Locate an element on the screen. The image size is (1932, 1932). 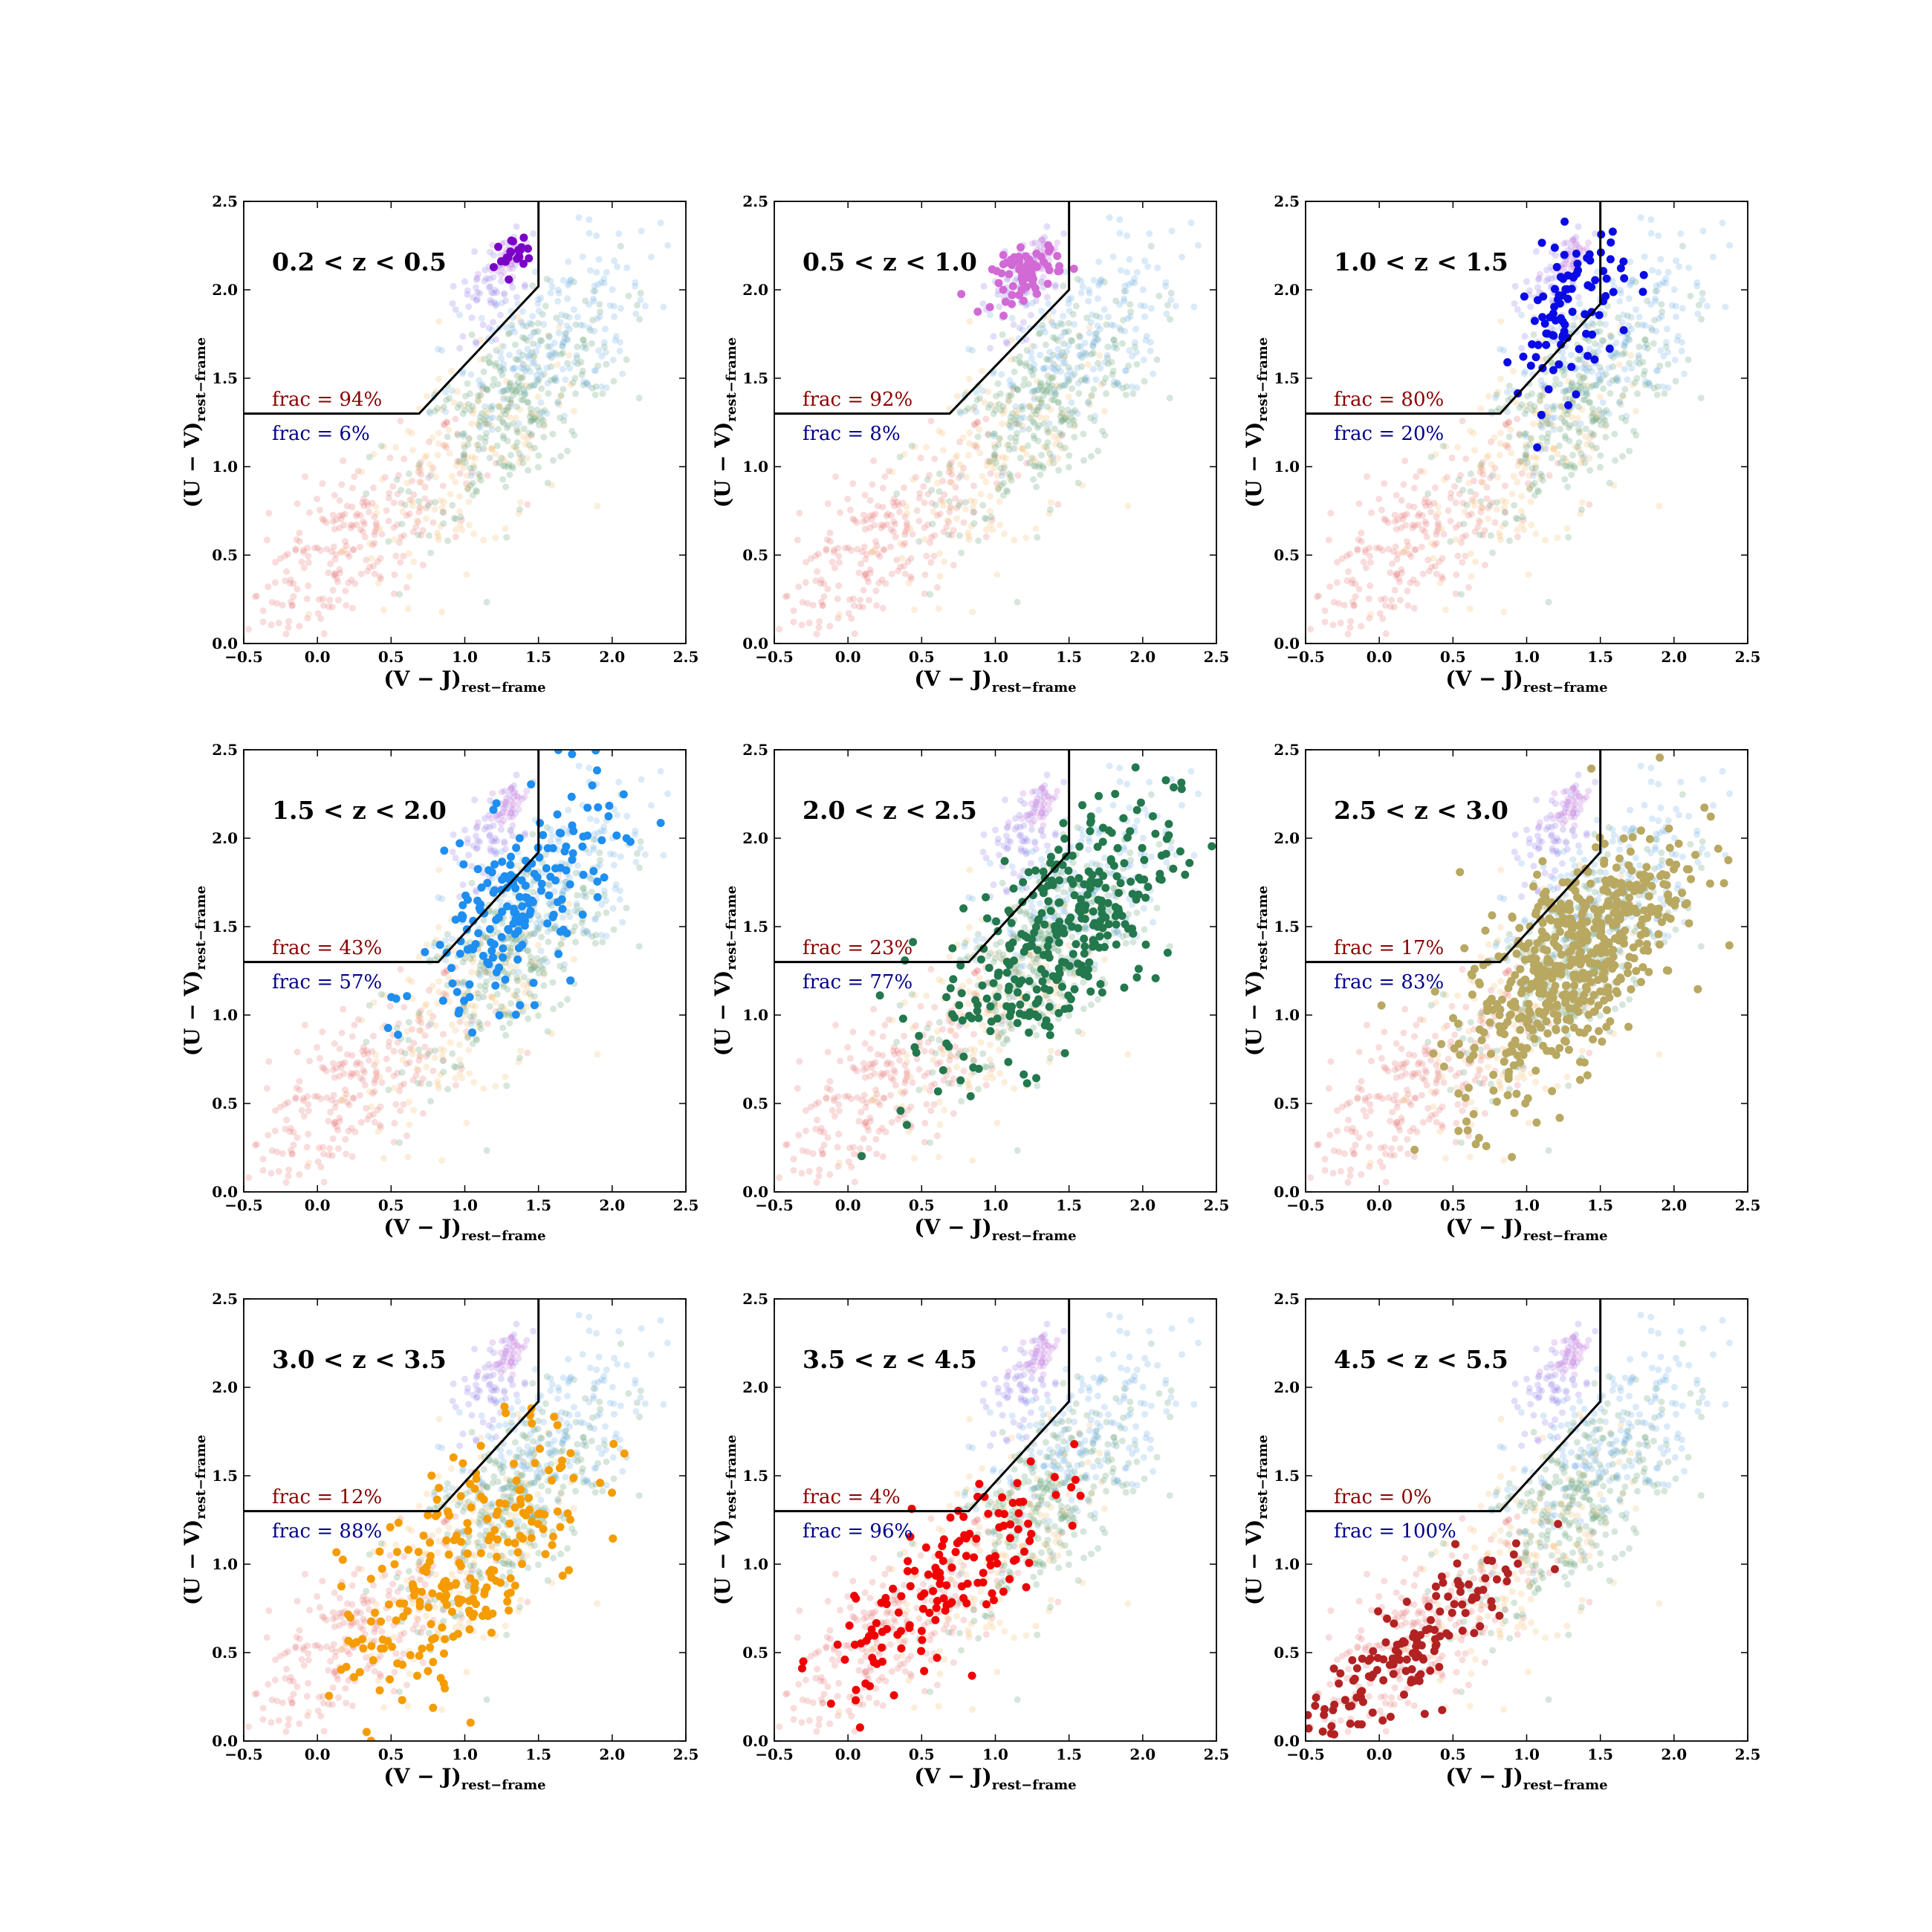
x-tick-label: 2.5 is located at coordinates (686, 1205).